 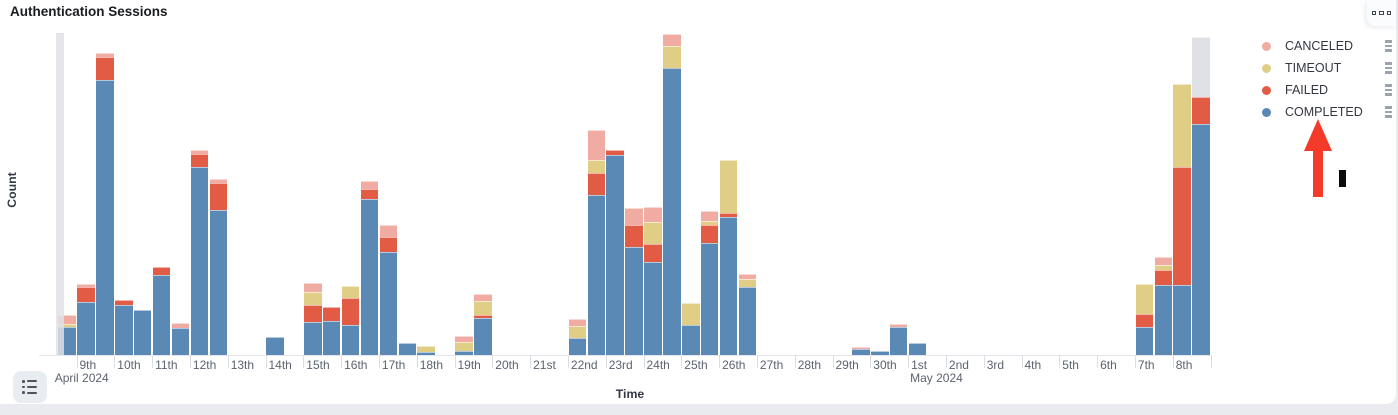 What do you see at coordinates (1201, 67) in the screenshot?
I see `bar-segment-partial` at bounding box center [1201, 67].